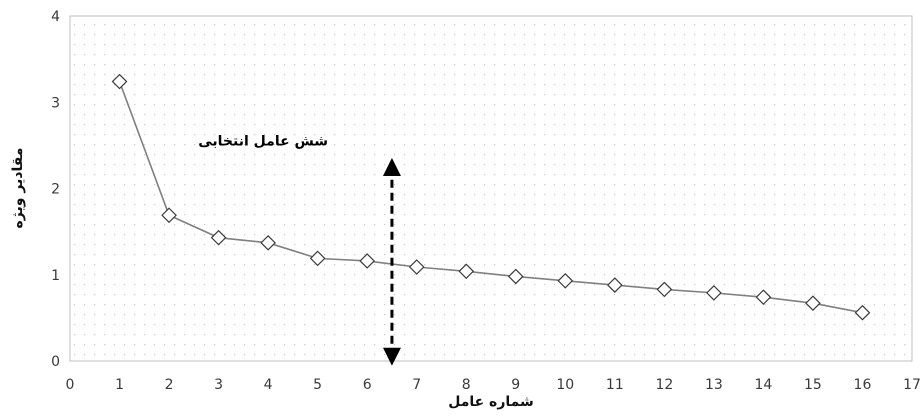  I want to click on x-tick-label: 15, so click(813, 385).